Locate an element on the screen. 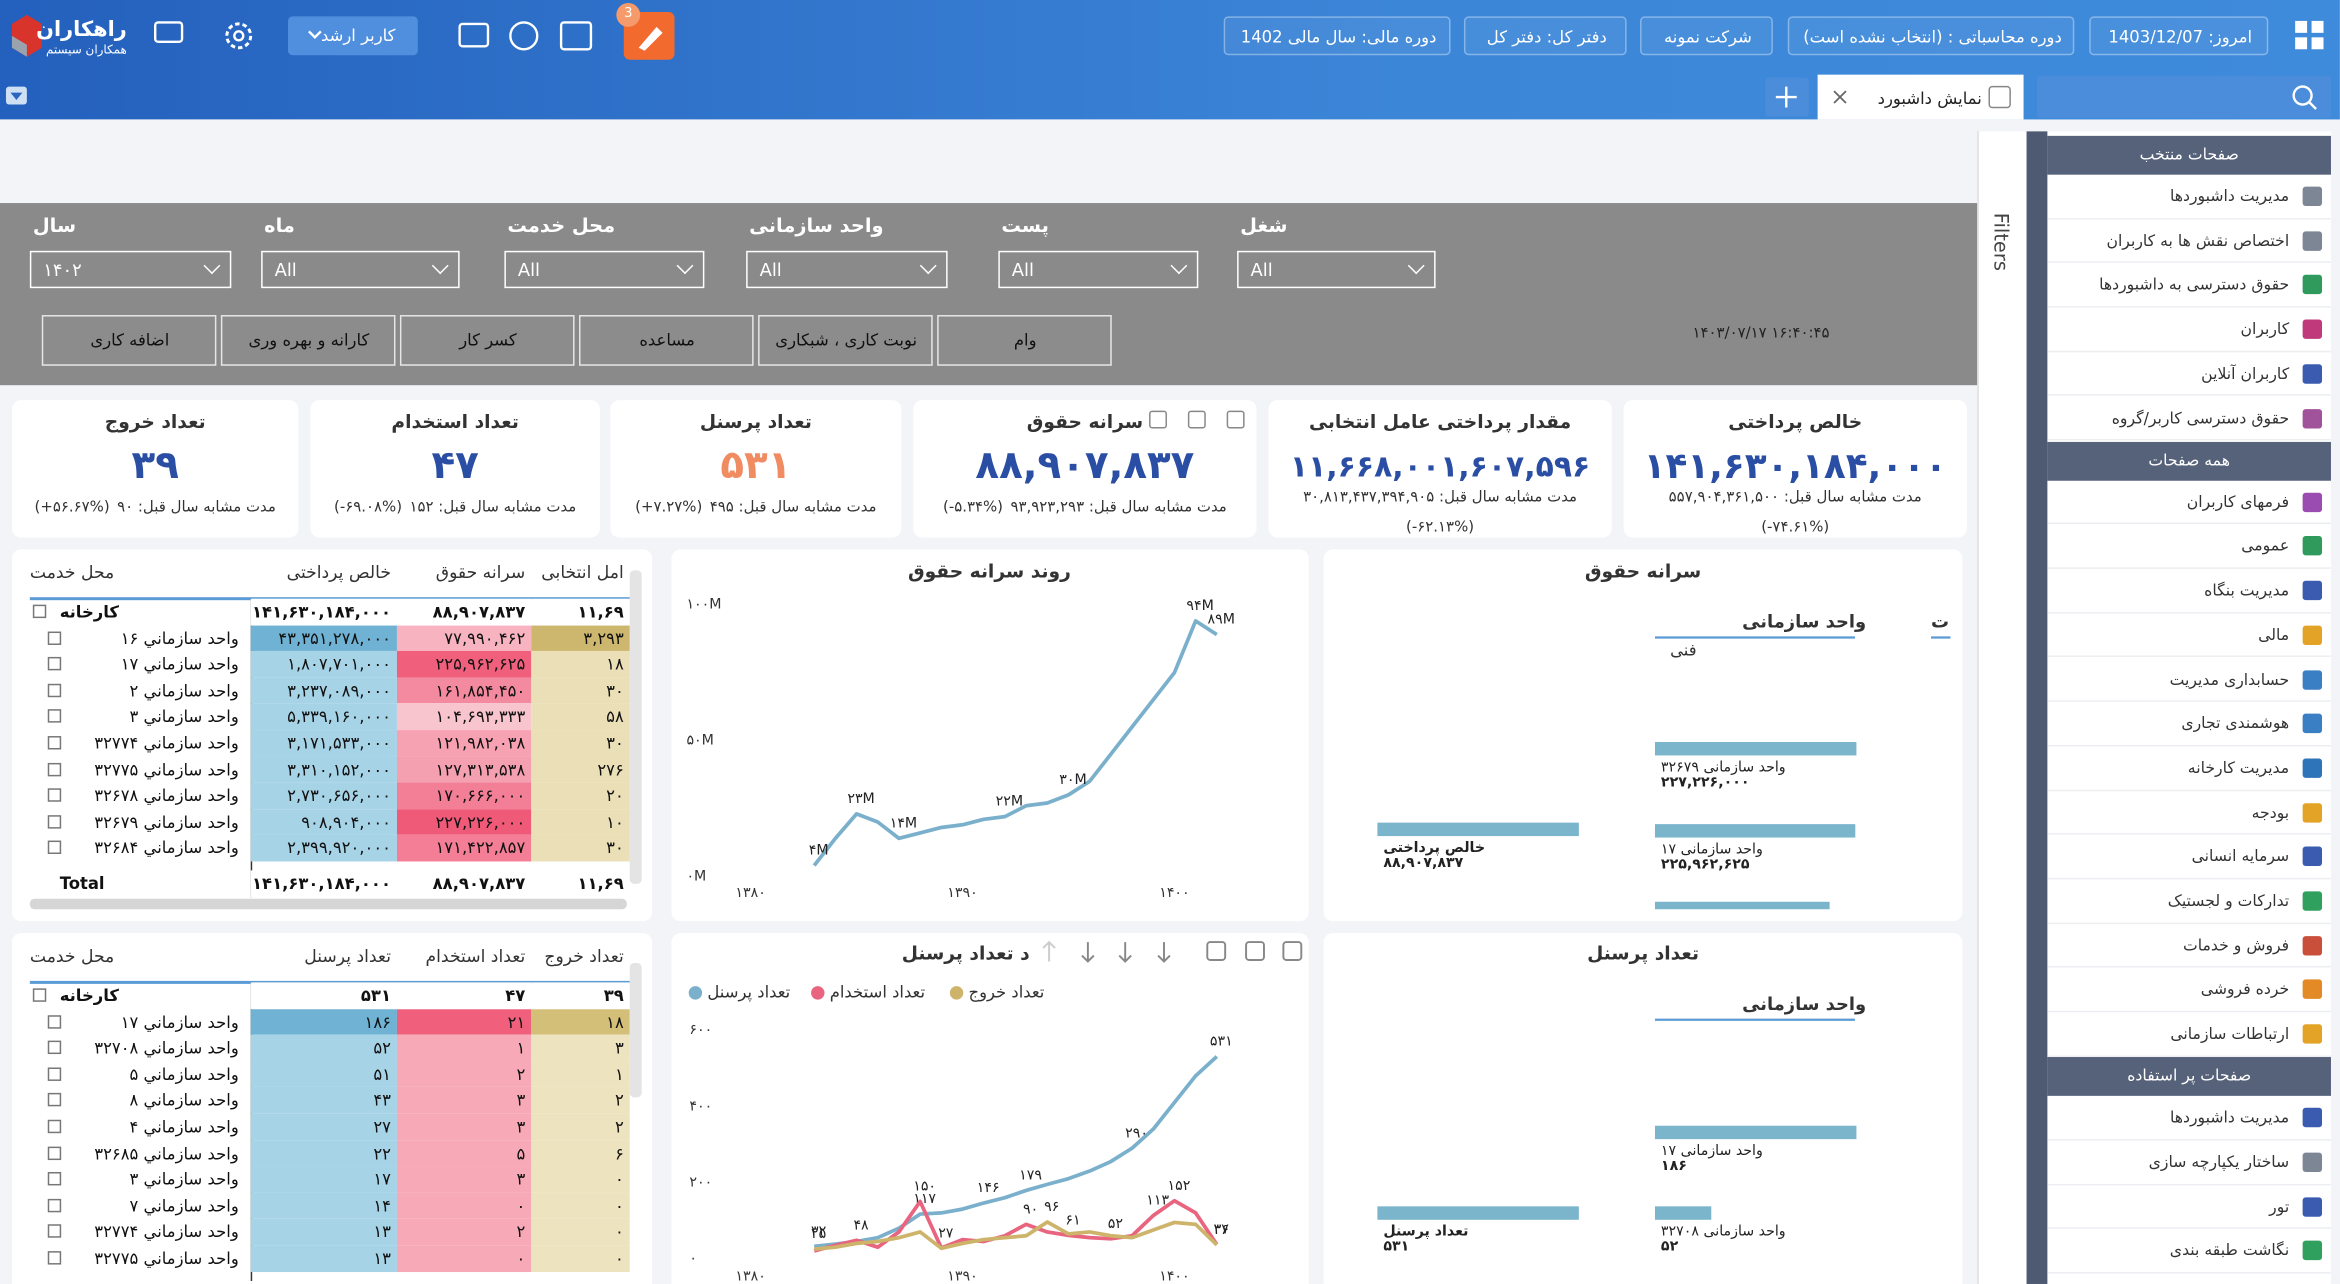  sidebar-item: حقوق دسترسی کاربر/گروه is located at coordinates (2189, 418).